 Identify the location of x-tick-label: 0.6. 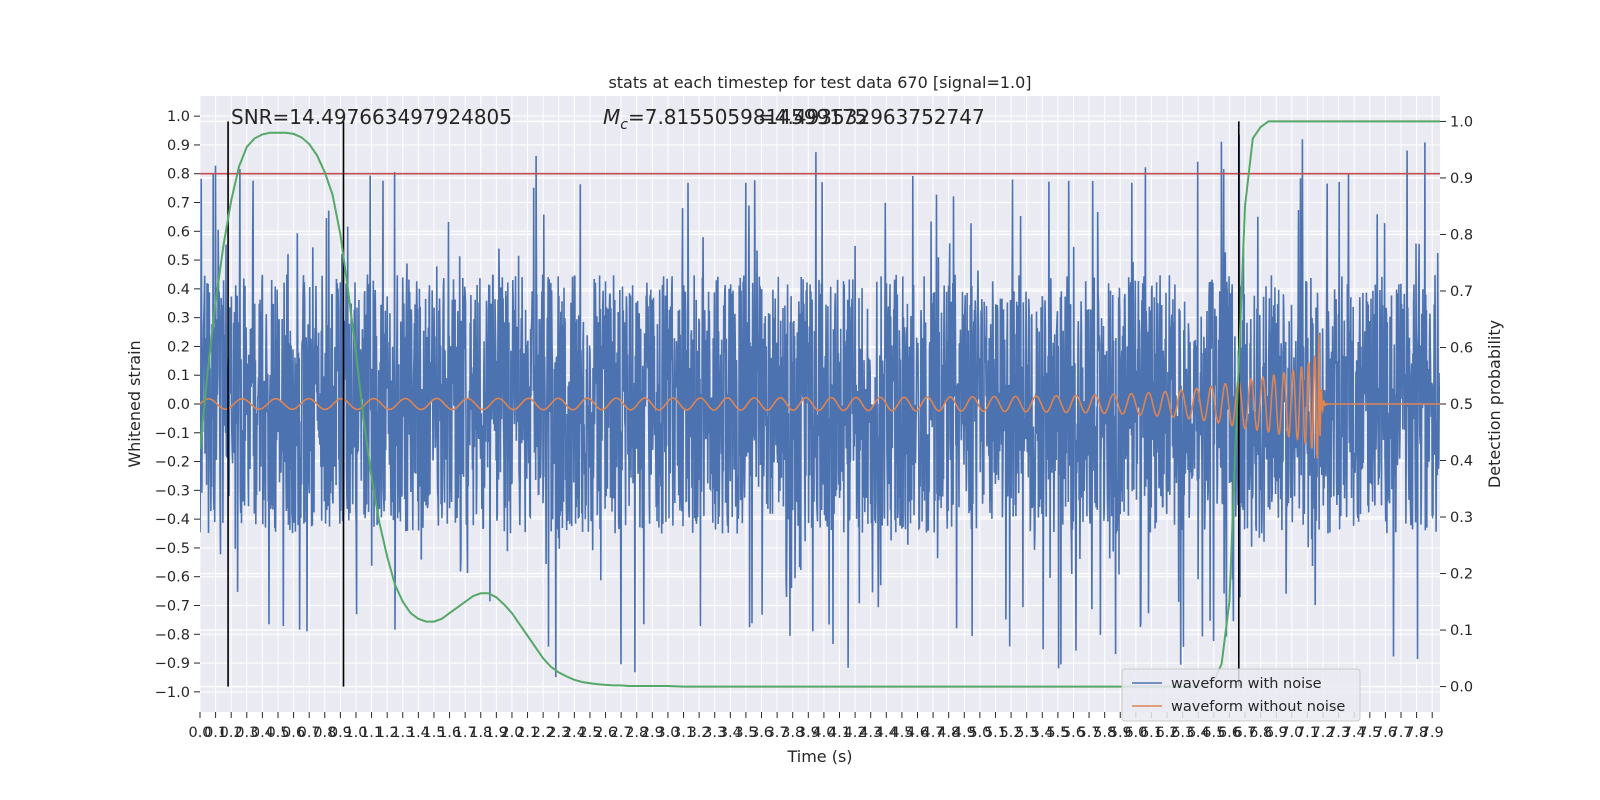
(293, 733).